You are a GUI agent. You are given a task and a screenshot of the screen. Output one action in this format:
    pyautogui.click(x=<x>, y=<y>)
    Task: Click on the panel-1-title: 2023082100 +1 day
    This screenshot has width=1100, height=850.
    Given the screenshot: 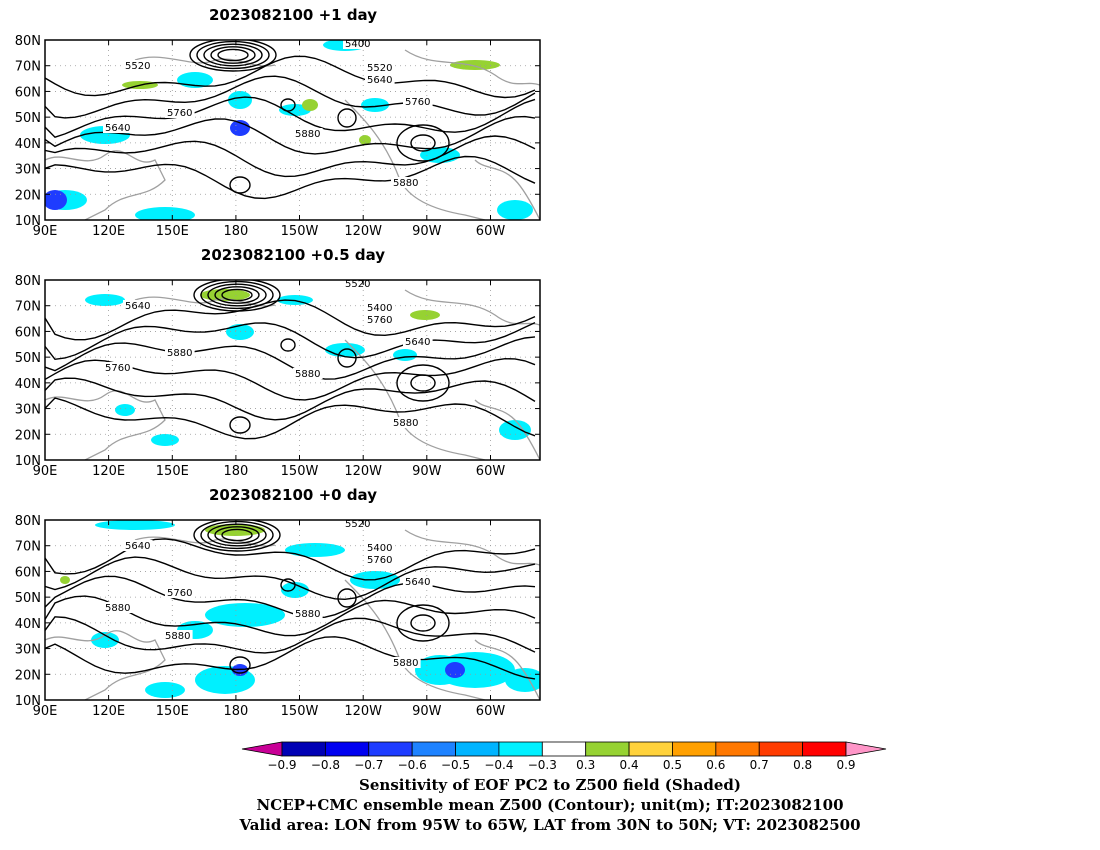 What is the action you would take?
    pyautogui.click(x=293, y=15)
    